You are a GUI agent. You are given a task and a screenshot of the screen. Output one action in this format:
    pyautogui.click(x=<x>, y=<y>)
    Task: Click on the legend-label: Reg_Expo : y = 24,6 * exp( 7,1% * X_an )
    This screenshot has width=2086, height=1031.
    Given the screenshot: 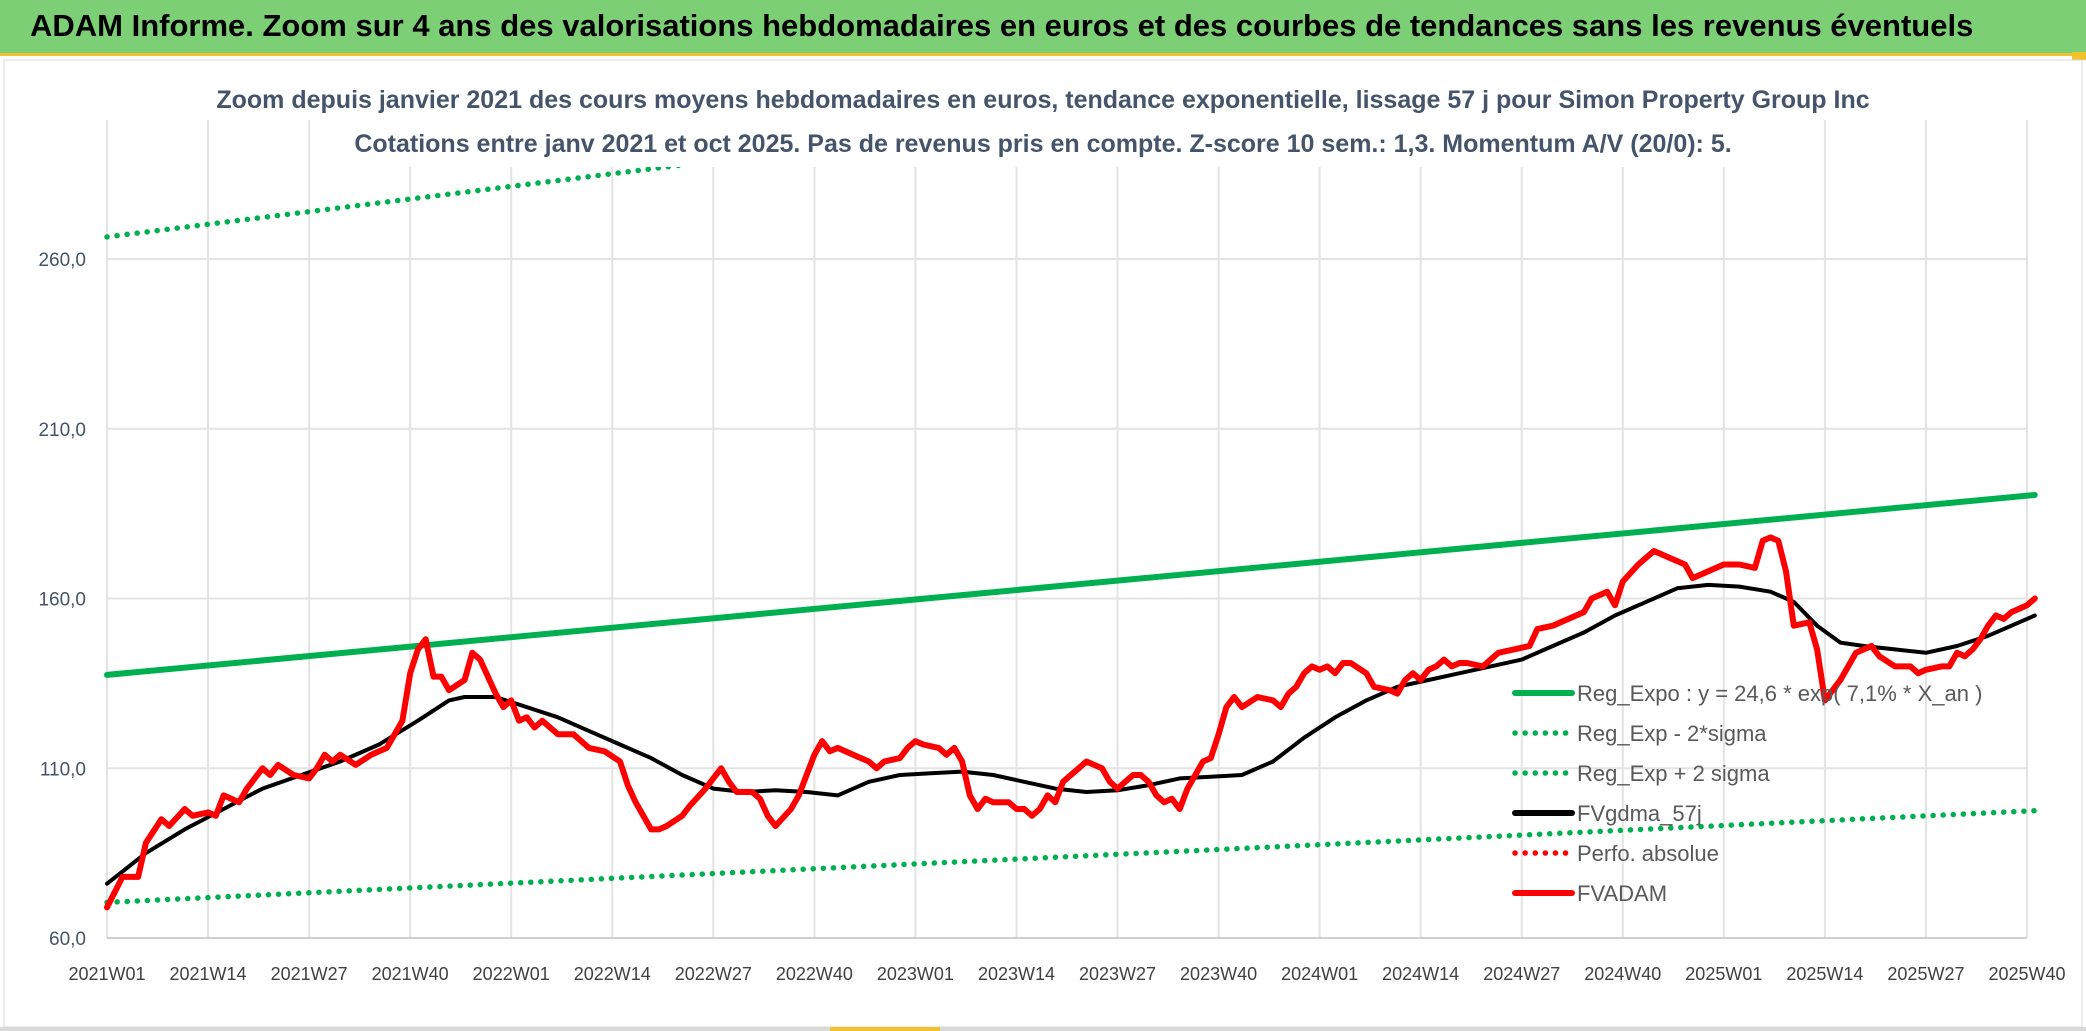 What is the action you would take?
    pyautogui.click(x=1779, y=693)
    